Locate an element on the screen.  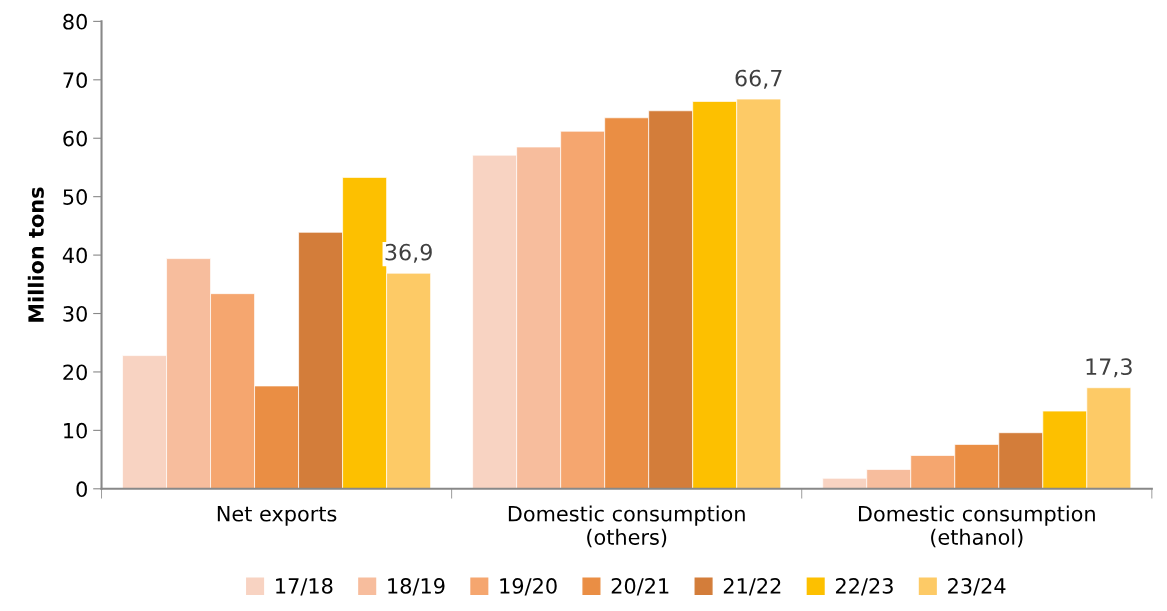
y-tick-label: 60 is located at coordinates (75, 138).